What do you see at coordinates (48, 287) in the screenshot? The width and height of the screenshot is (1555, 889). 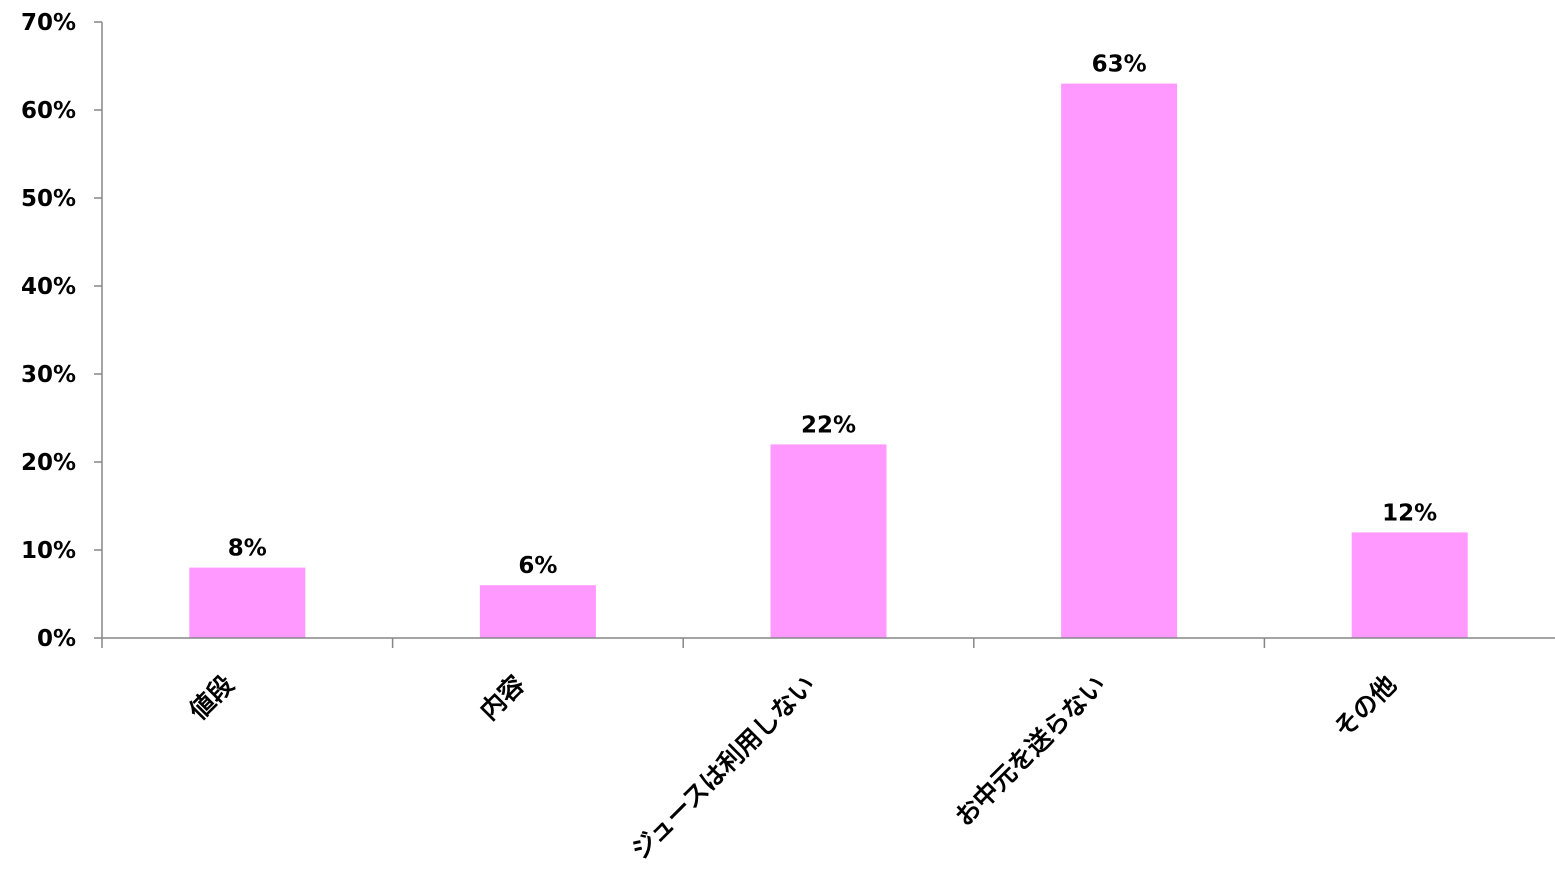 I see `y-tick-label: 40%` at bounding box center [48, 287].